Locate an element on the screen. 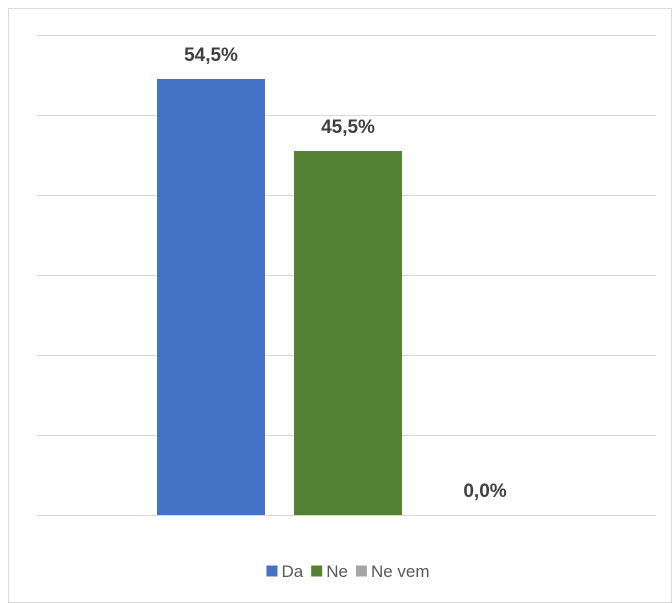  legend-label-ne: Ne is located at coordinates (337, 571).